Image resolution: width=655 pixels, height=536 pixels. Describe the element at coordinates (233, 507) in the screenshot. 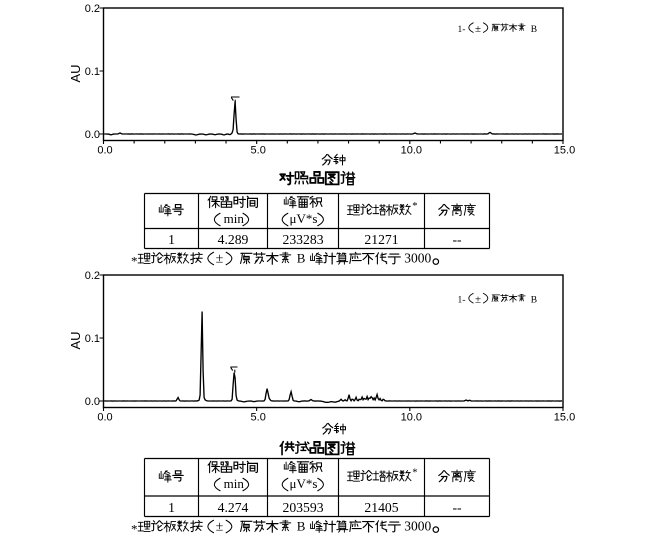

I see `svg-text: 4.274` at that location.